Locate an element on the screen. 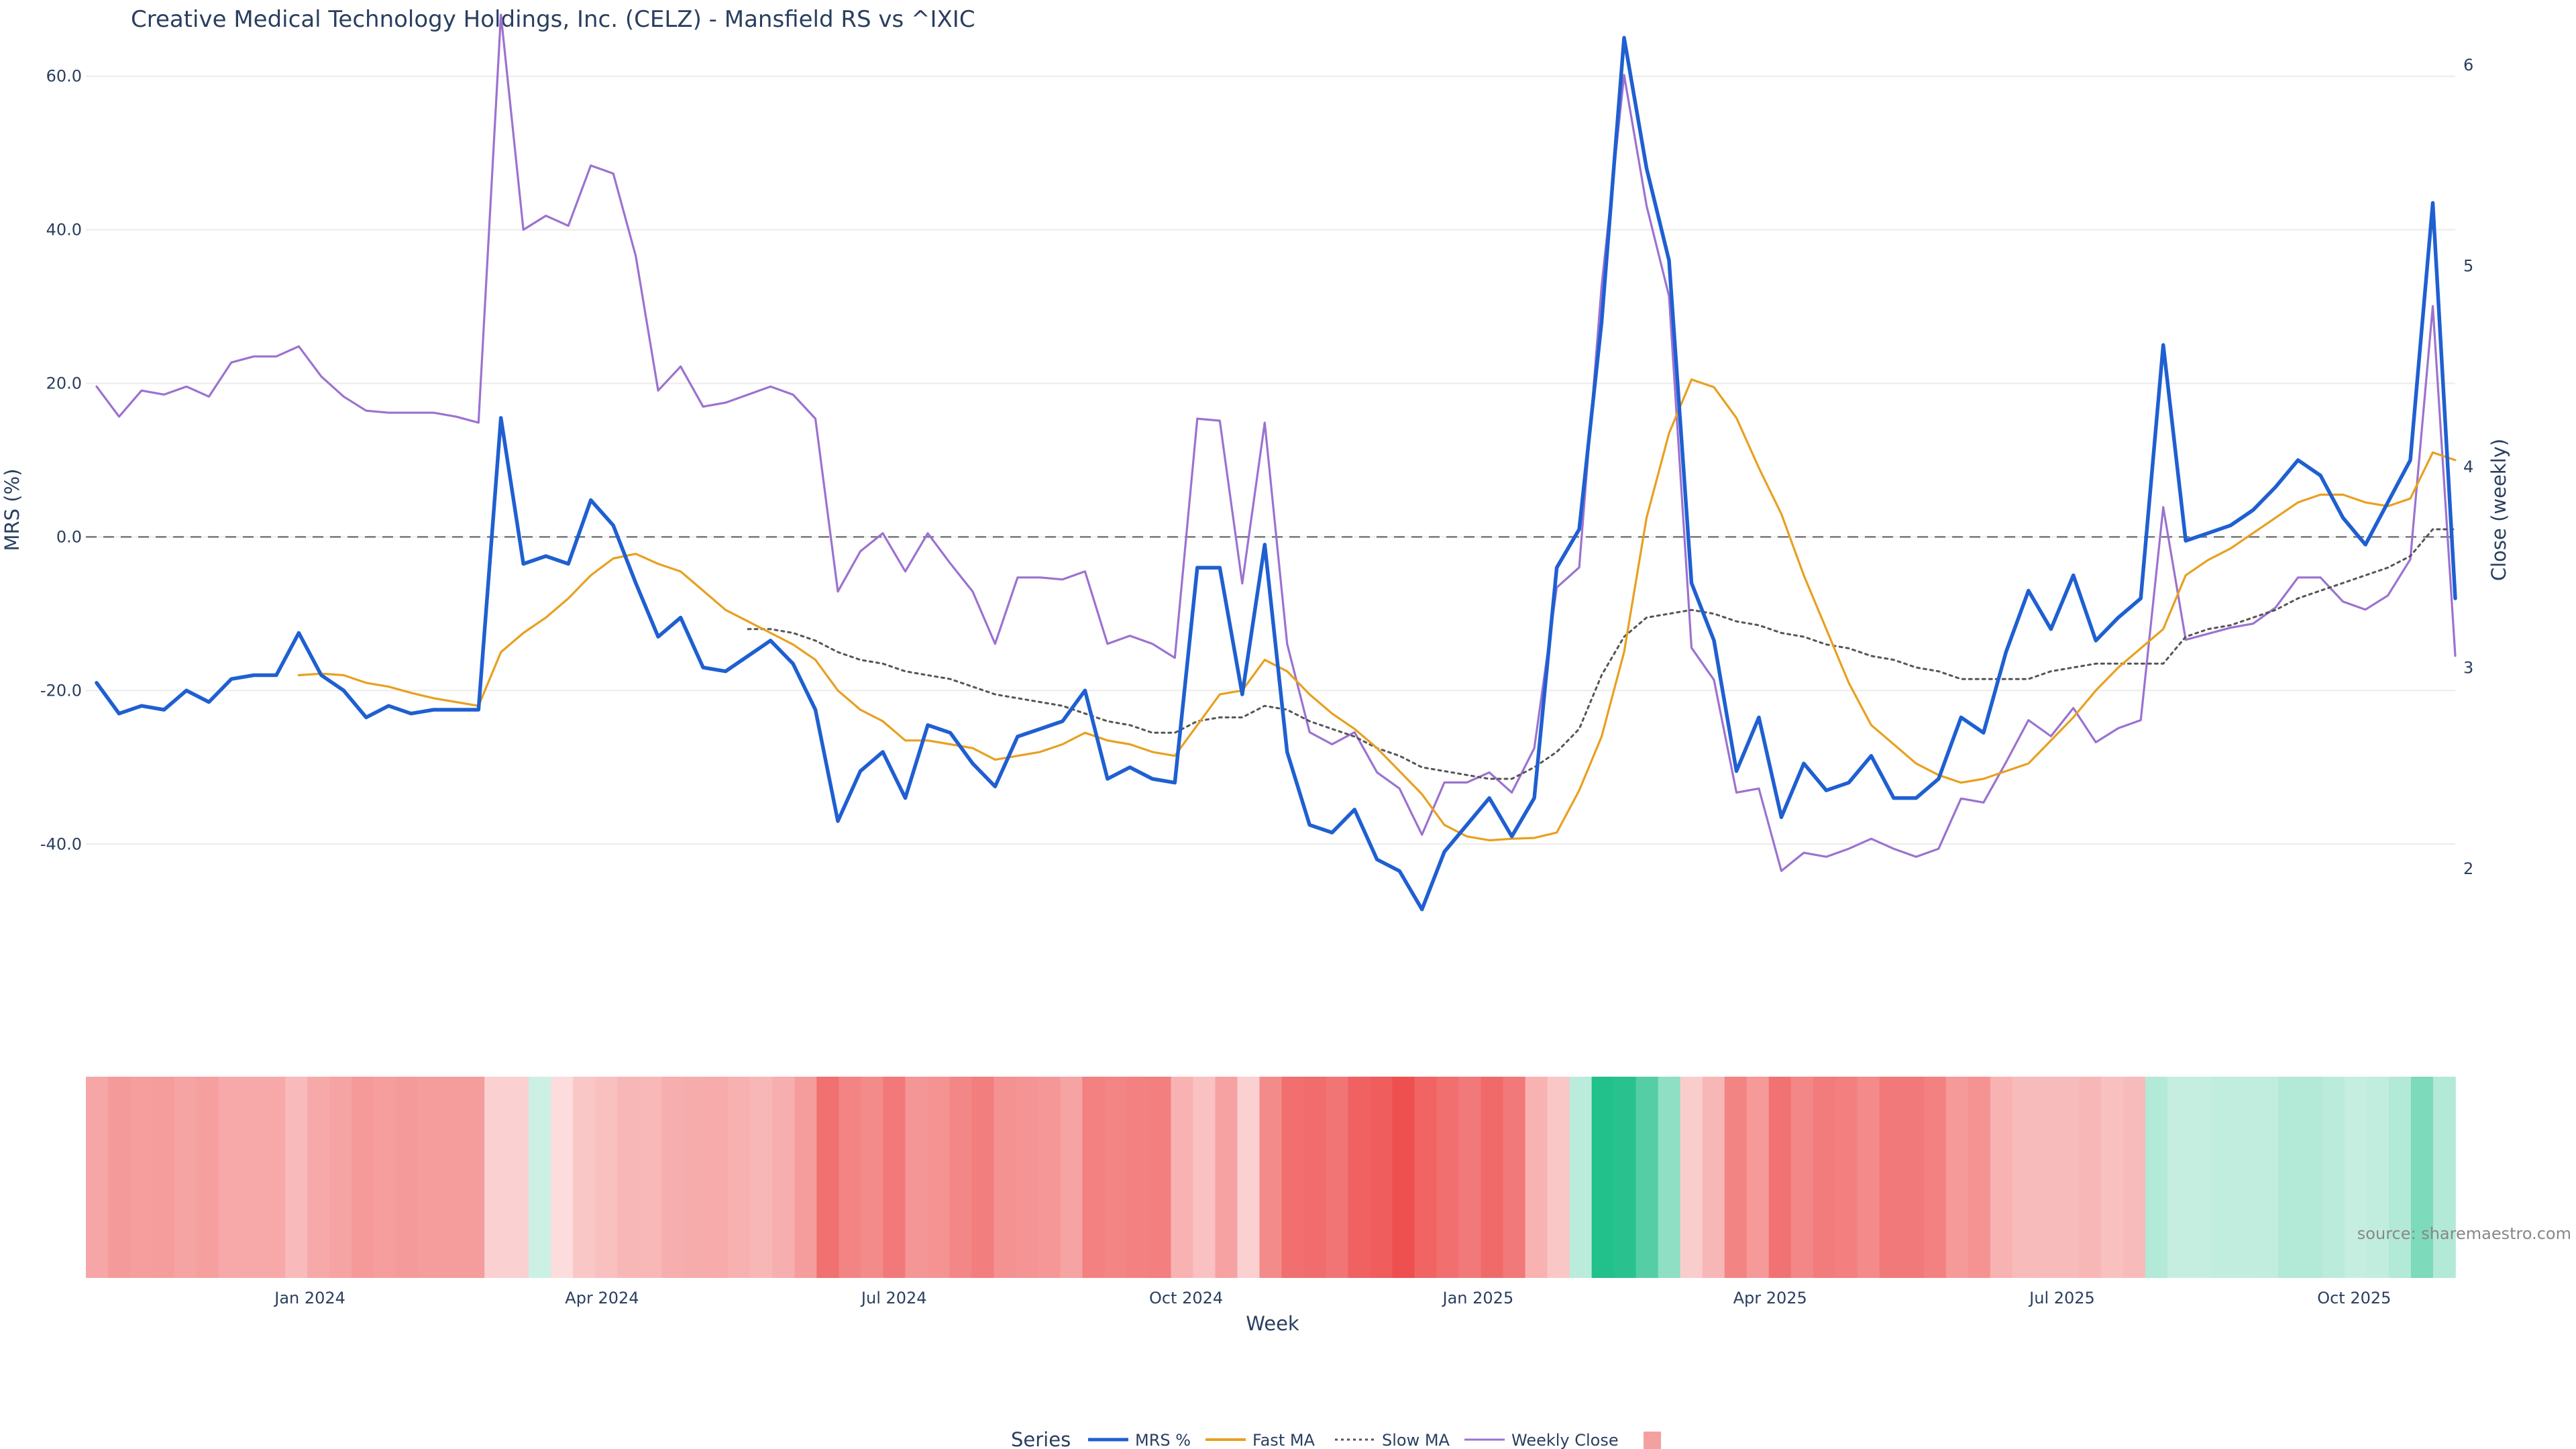  legend-swatch-heatmap is located at coordinates (1652, 1440).